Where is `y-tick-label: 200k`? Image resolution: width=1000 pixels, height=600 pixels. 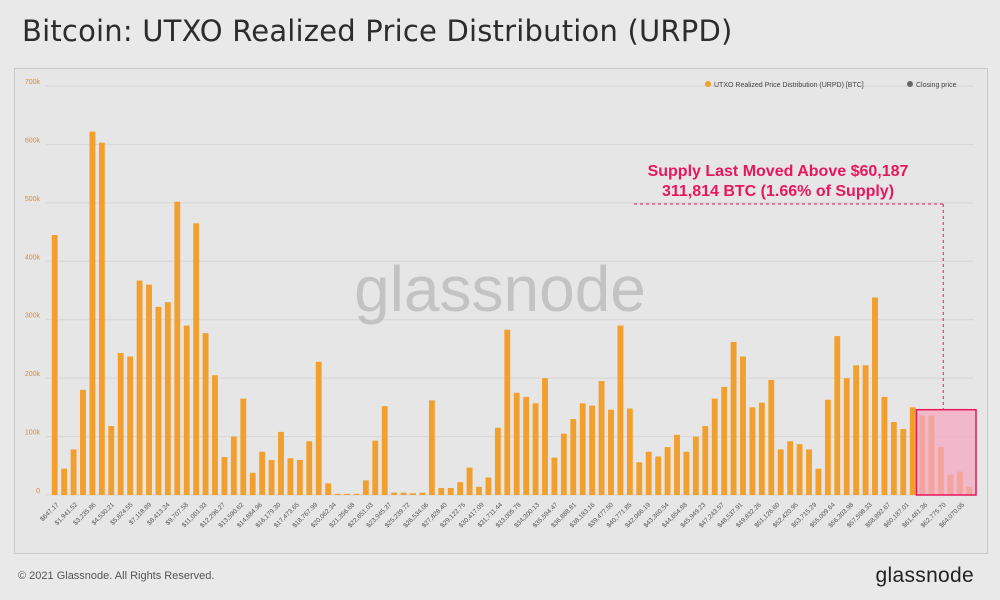 y-tick-label: 200k is located at coordinates (33, 374).